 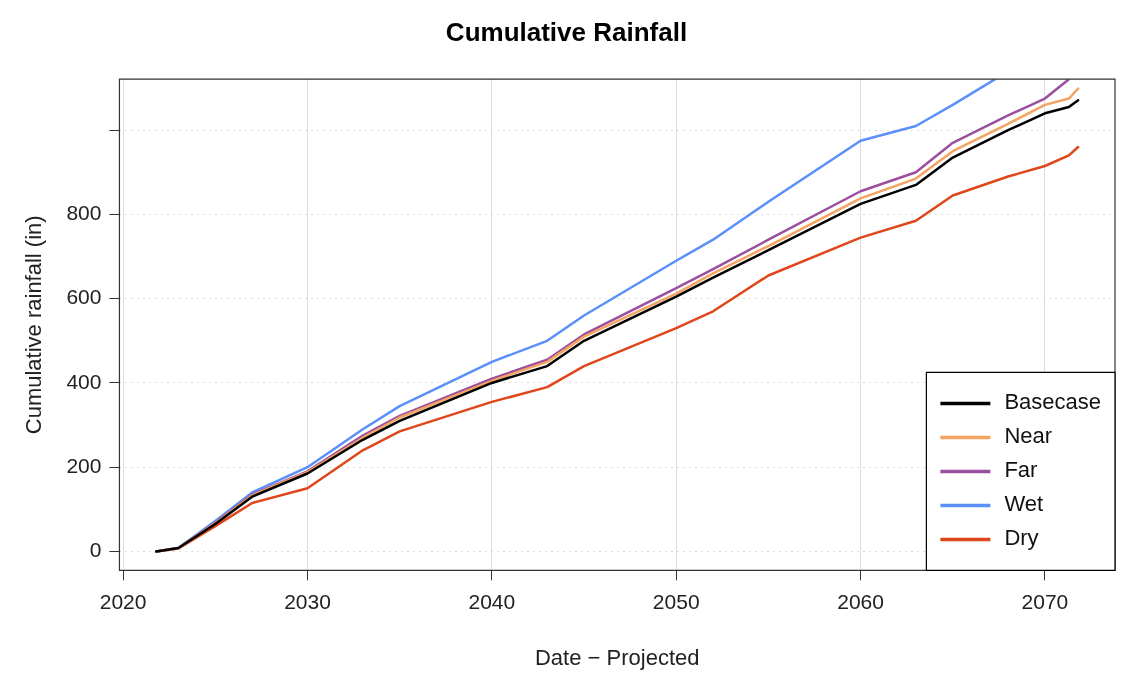 What do you see at coordinates (492, 601) in the screenshot?
I see `x-tick-label: 2040` at bounding box center [492, 601].